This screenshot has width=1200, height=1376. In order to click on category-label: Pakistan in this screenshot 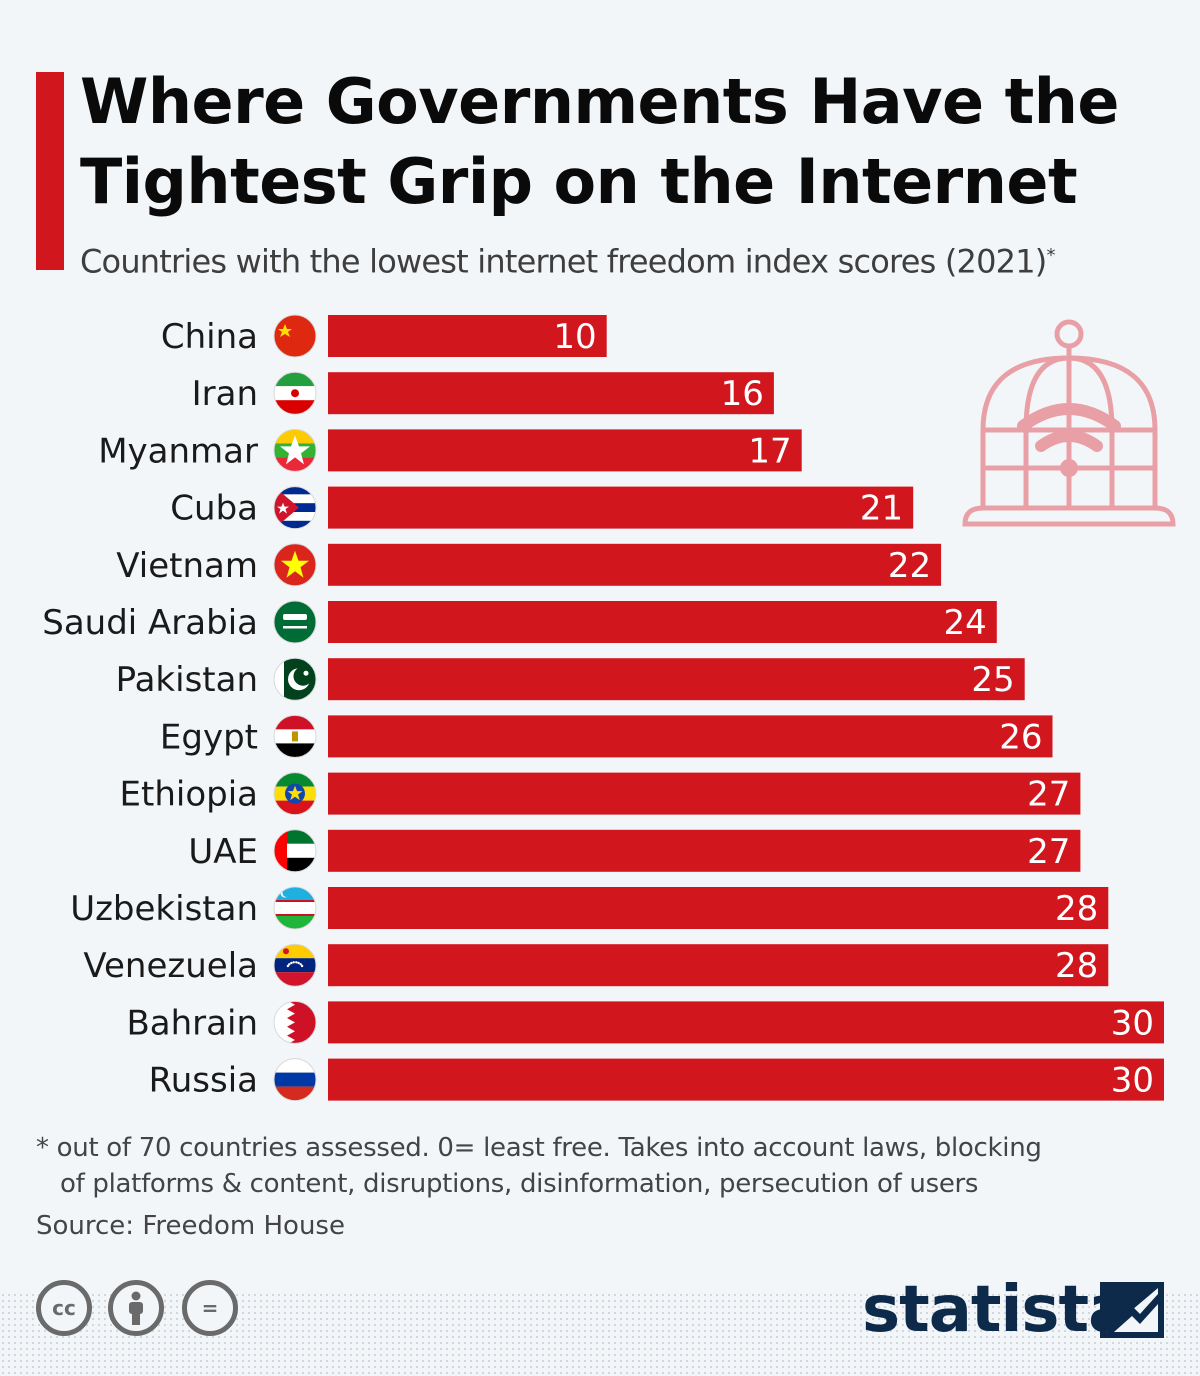, I will do `click(187, 680)`.